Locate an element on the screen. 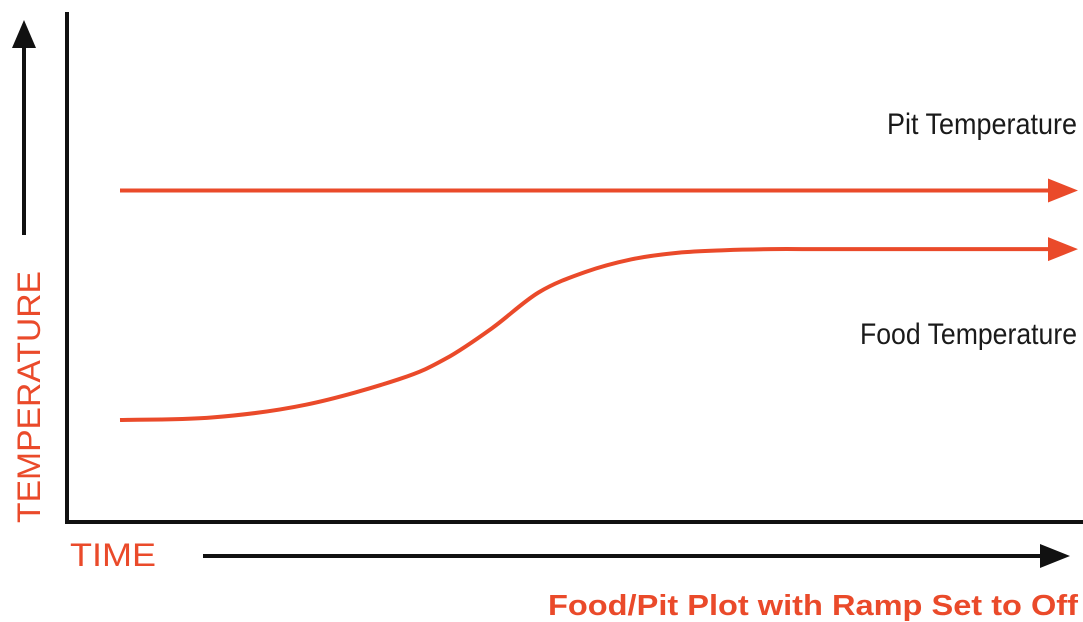 The width and height of the screenshot is (1083, 622). x-axis-title: TIME is located at coordinates (113, 555).